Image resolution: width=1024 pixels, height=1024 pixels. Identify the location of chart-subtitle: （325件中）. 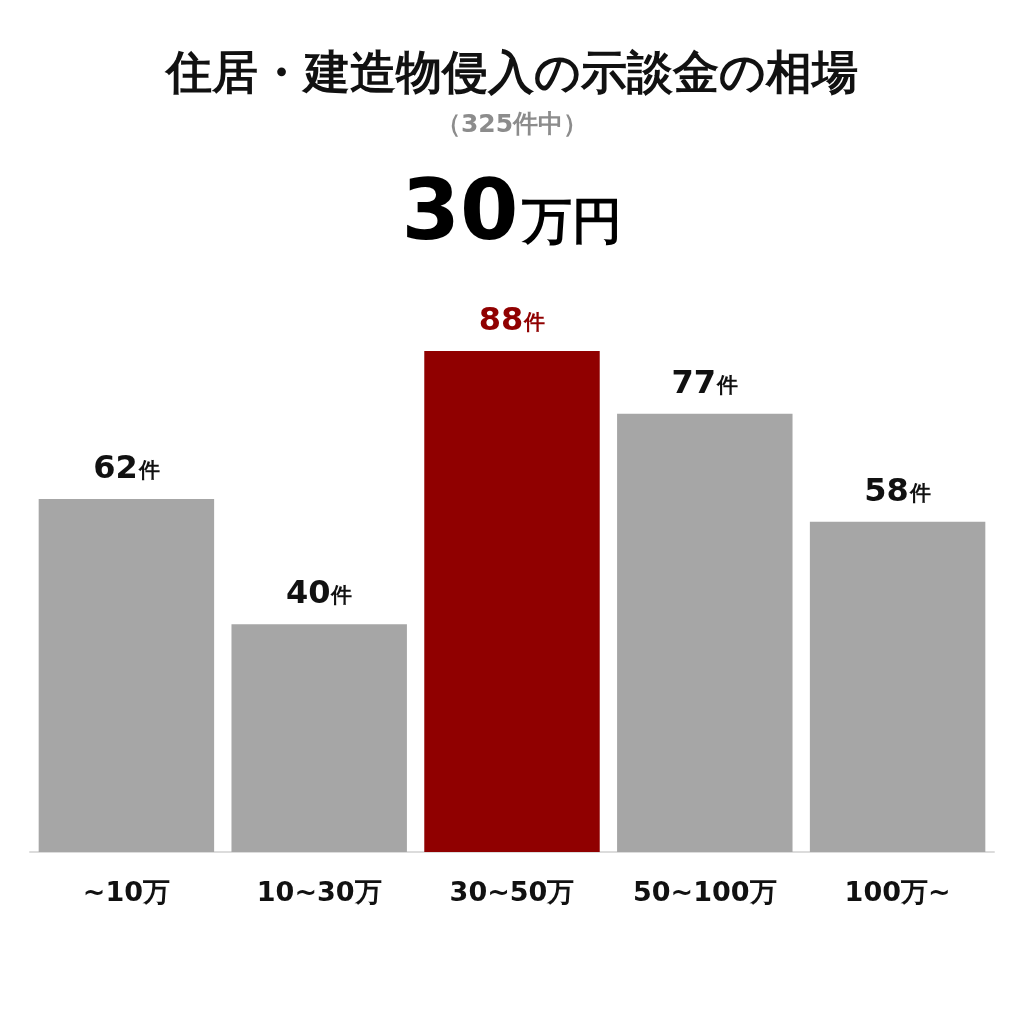
(512, 123).